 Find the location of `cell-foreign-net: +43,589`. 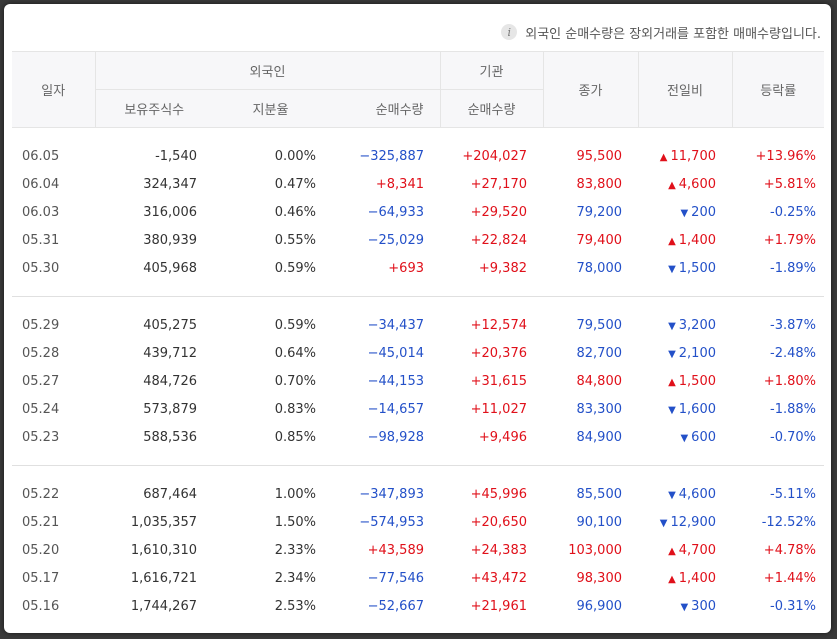

cell-foreign-net: +43,589 is located at coordinates (395, 550).